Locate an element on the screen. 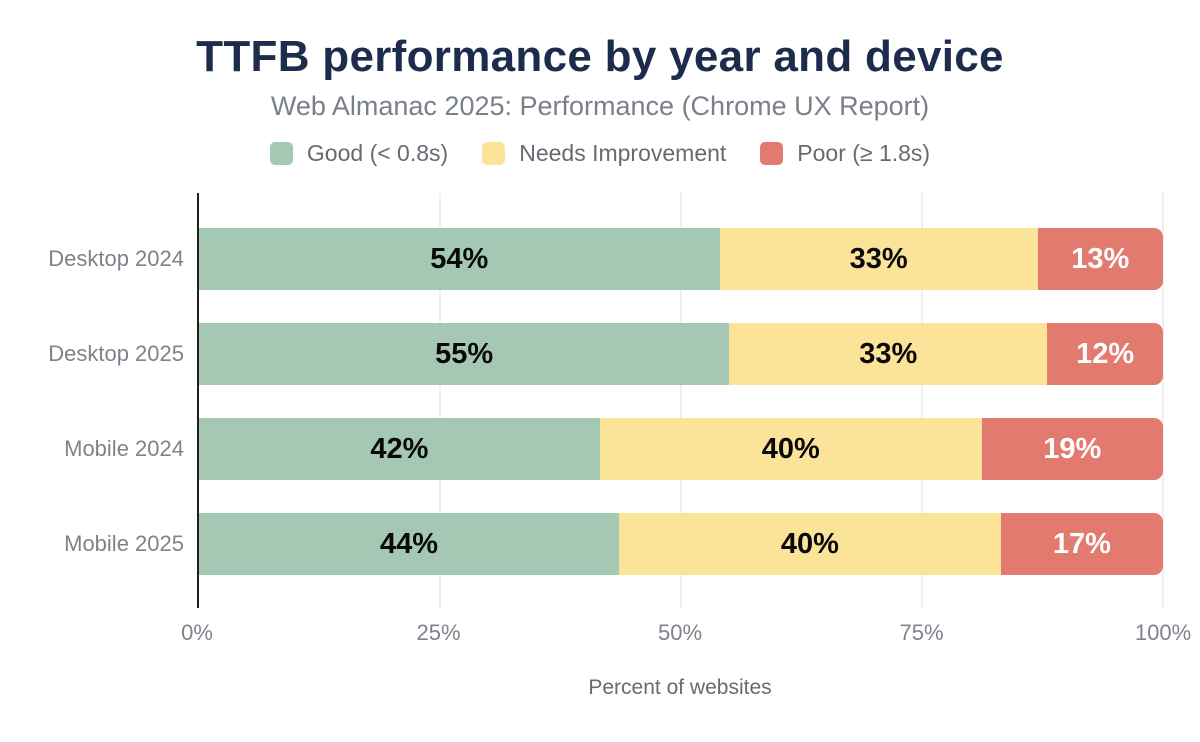 The width and height of the screenshot is (1200, 742). legend-item: Good (< 0.8s) is located at coordinates (359, 153).